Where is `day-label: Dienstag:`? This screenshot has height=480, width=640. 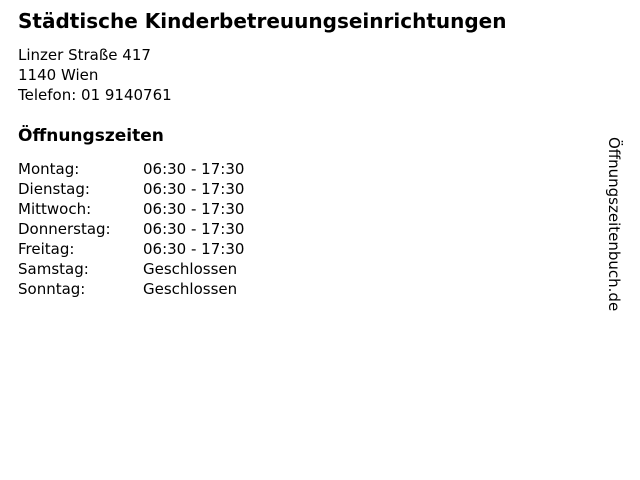 day-label: Dienstag: is located at coordinates (54, 189).